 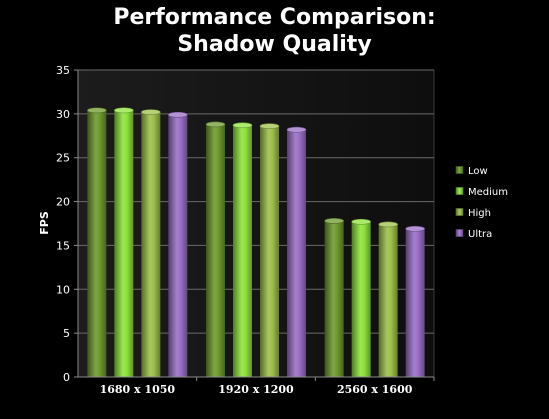 What do you see at coordinates (488, 192) in the screenshot?
I see `legend-label: Medium` at bounding box center [488, 192].